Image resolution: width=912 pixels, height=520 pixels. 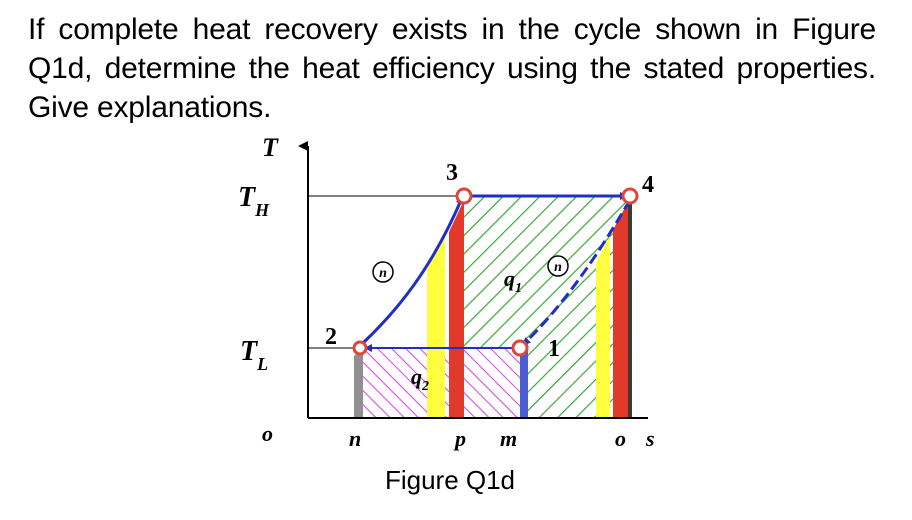 What do you see at coordinates (630, 307) in the screenshot?
I see `strip-dark-right` at bounding box center [630, 307].